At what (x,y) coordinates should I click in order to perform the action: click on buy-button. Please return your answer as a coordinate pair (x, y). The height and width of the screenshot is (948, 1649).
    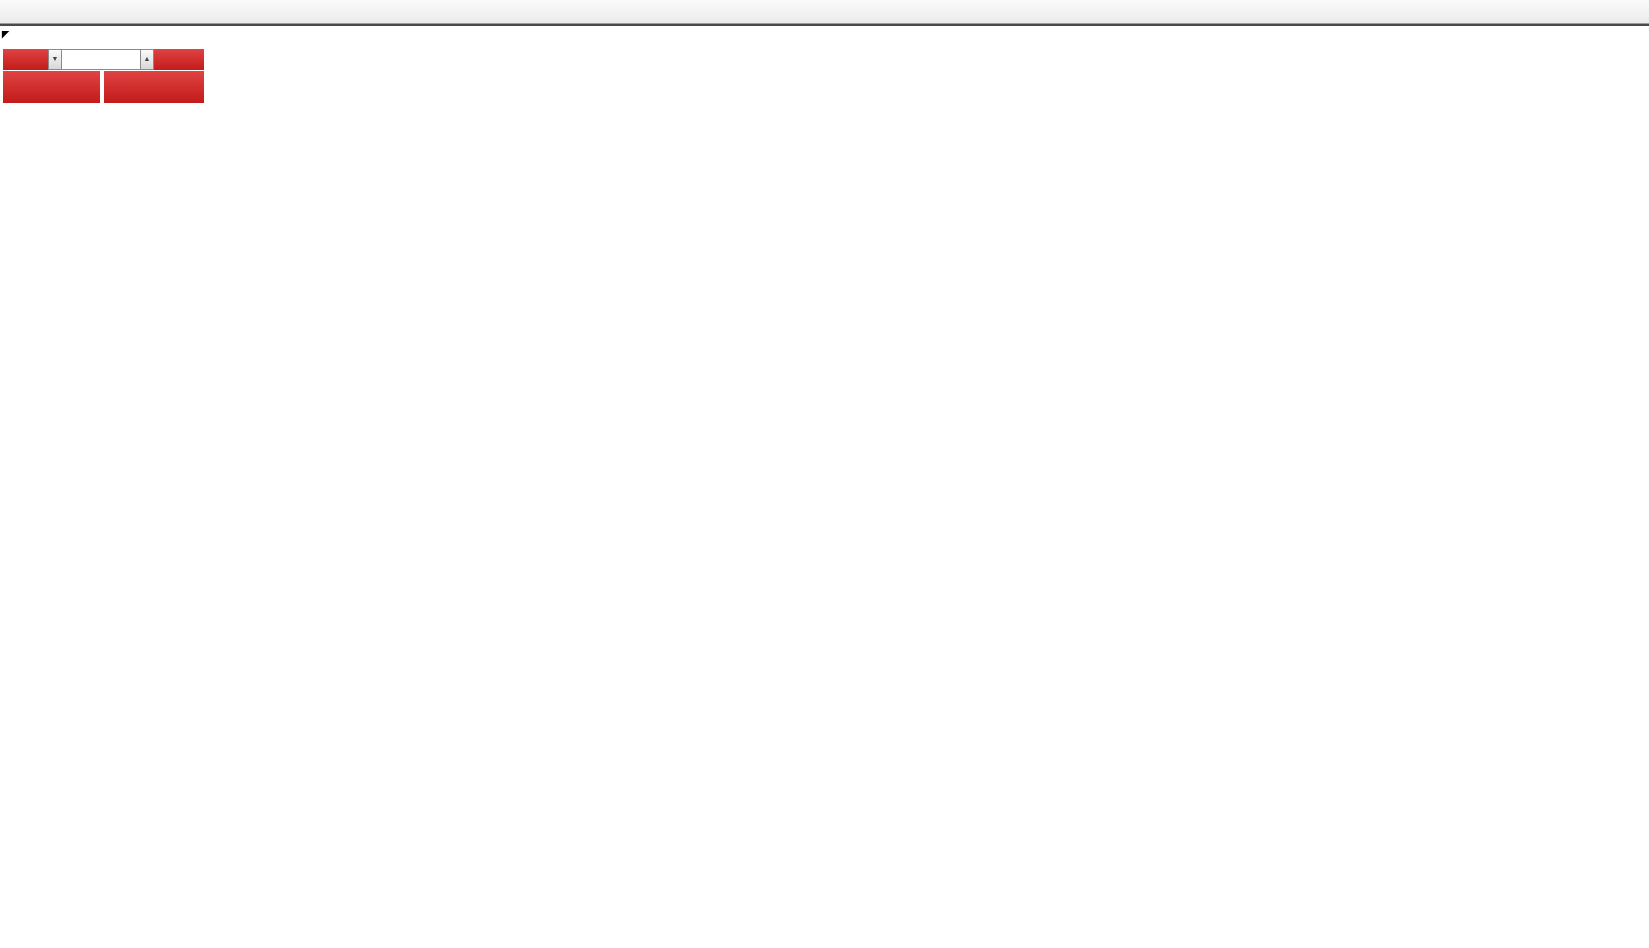
    Looking at the image, I should click on (179, 59).